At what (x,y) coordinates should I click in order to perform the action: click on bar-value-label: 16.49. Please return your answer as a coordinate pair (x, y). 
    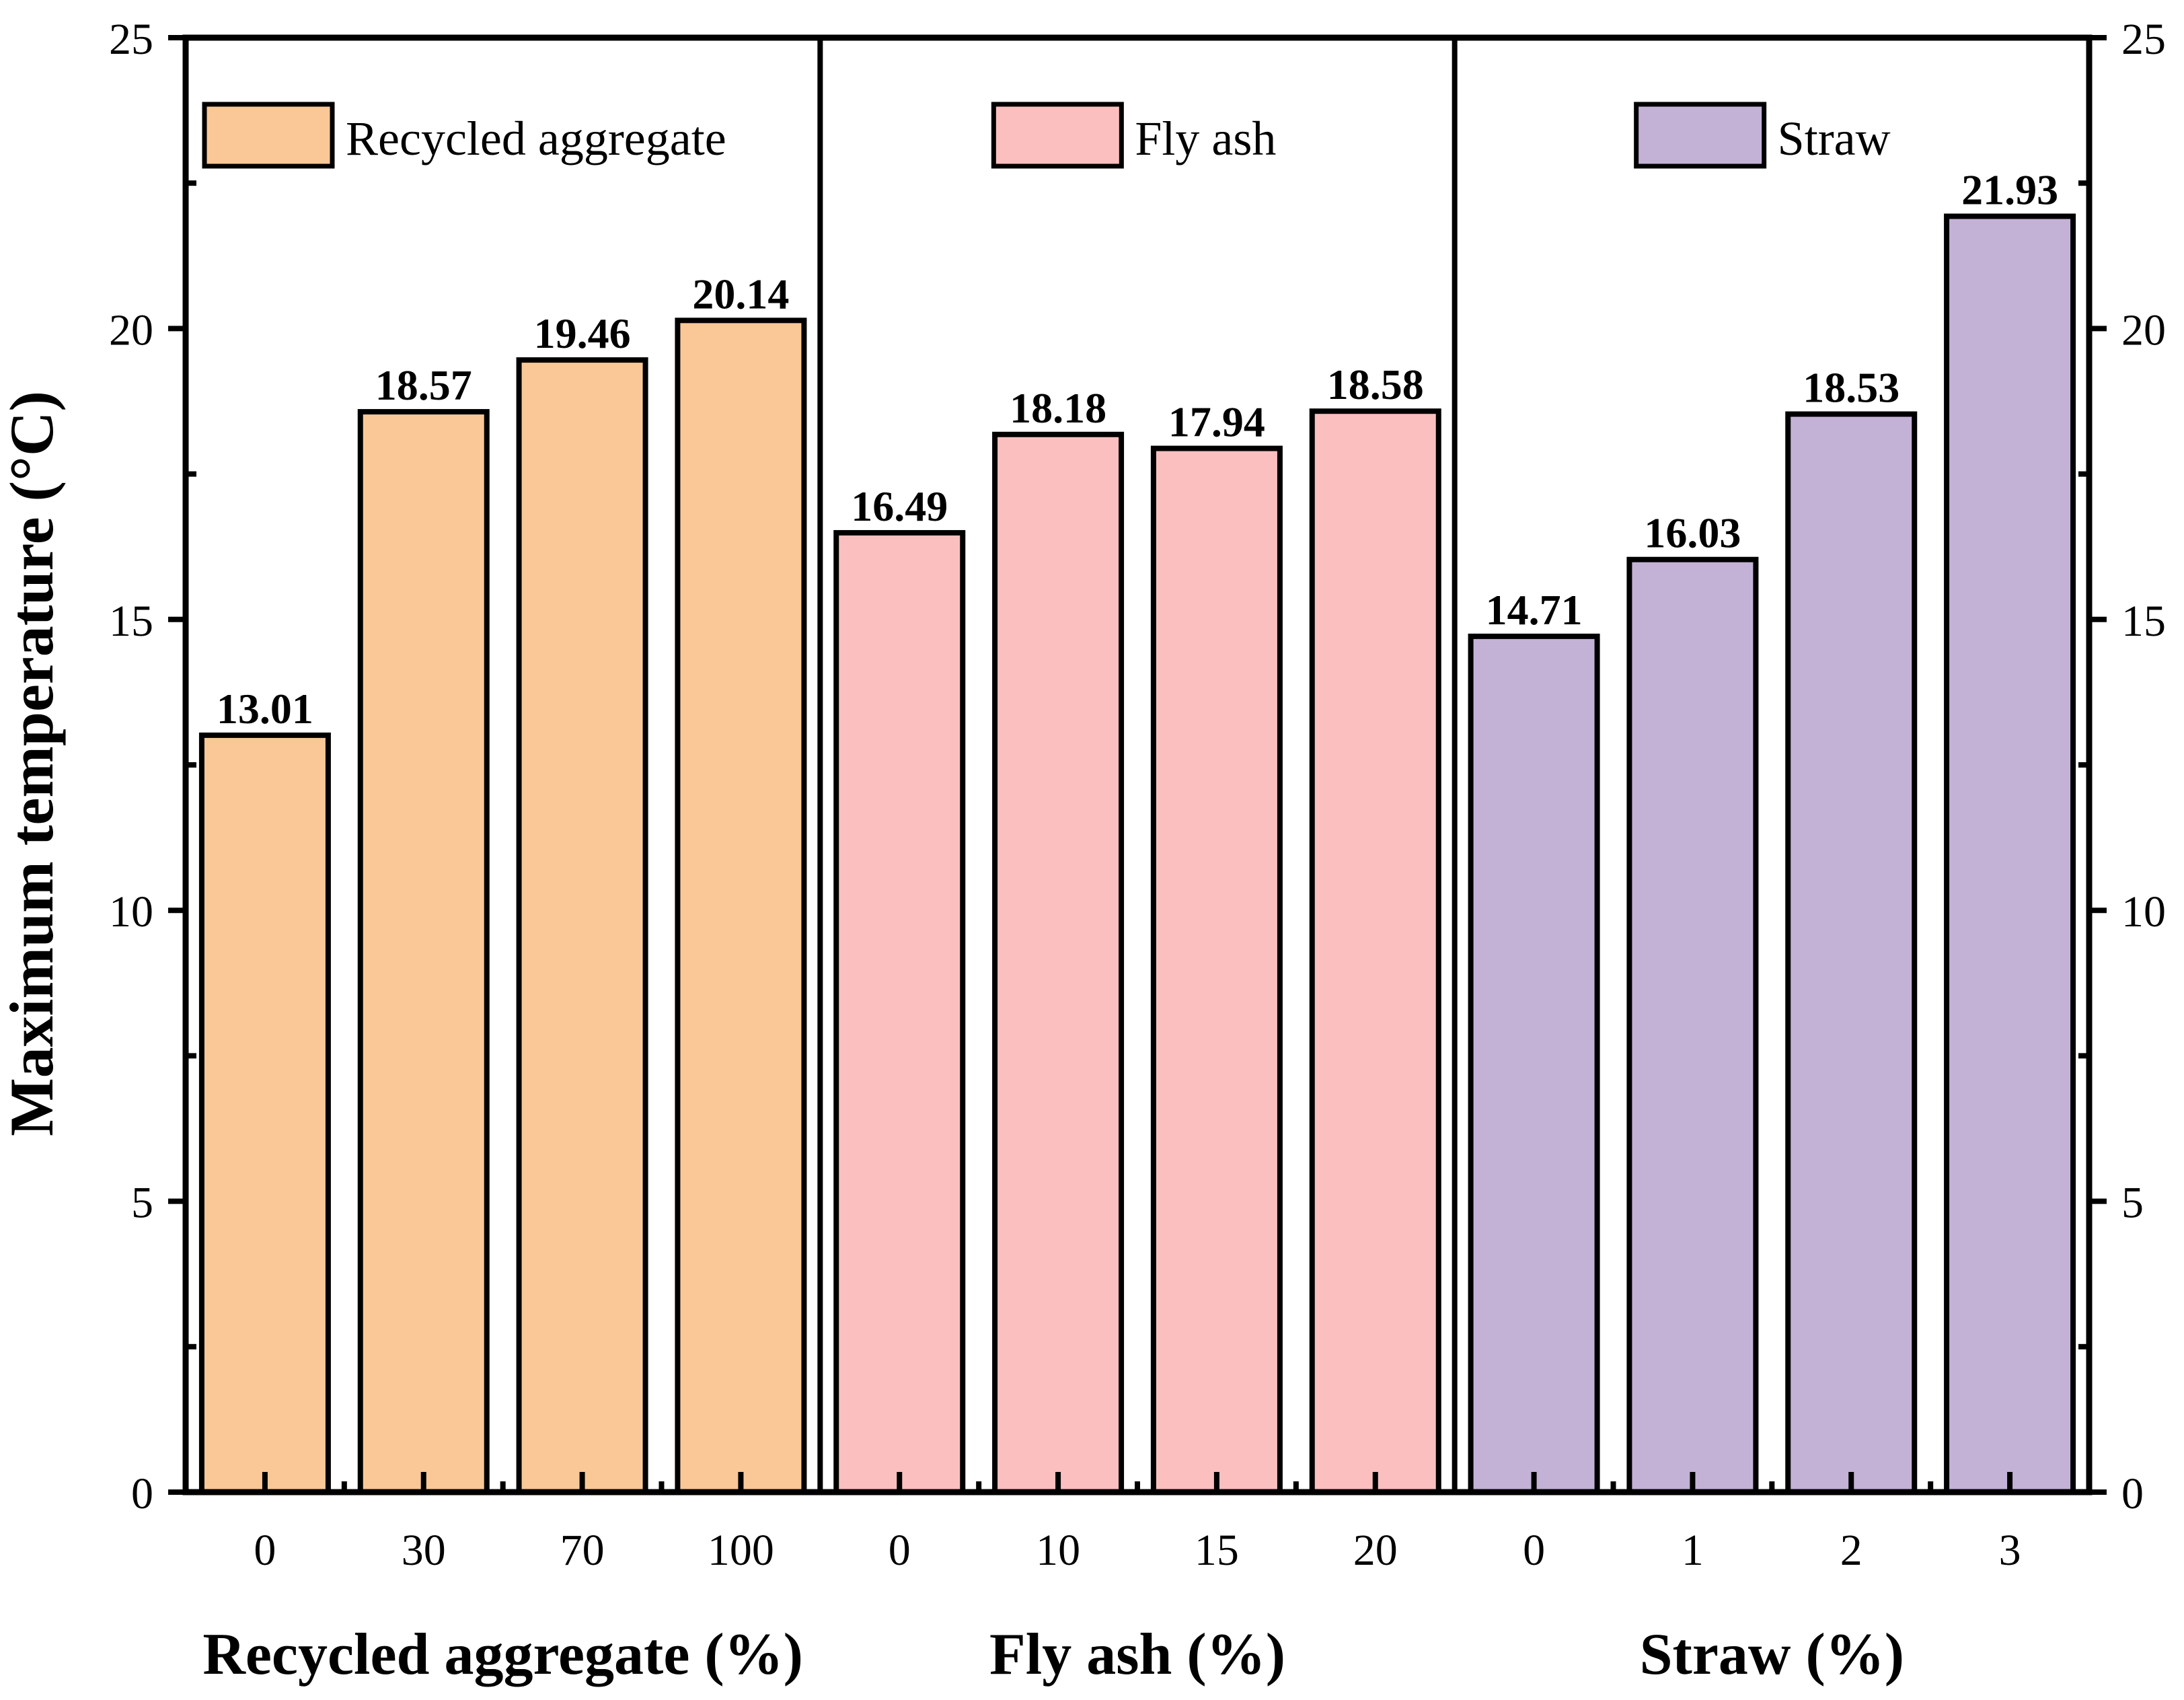
    Looking at the image, I should click on (899, 506).